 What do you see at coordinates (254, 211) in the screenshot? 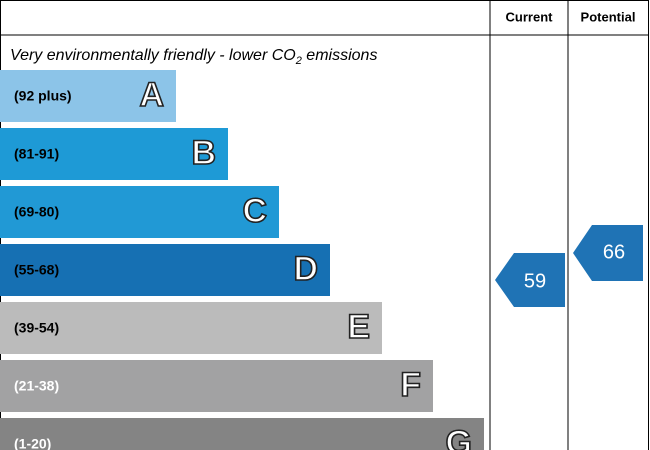
I see `band-letter: C` at bounding box center [254, 211].